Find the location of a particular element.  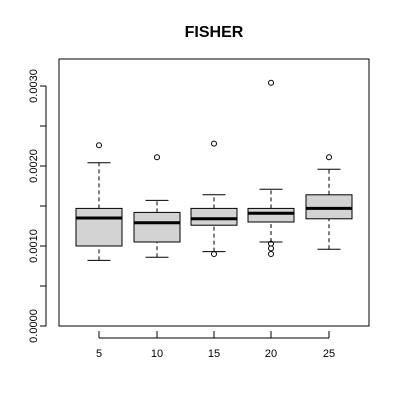

y-tick-label: 0.0030 is located at coordinates (34, 86).